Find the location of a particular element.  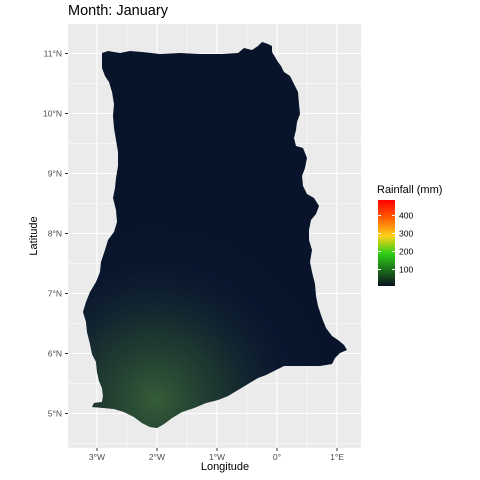

legend-label-200: 200 is located at coordinates (406, 252).